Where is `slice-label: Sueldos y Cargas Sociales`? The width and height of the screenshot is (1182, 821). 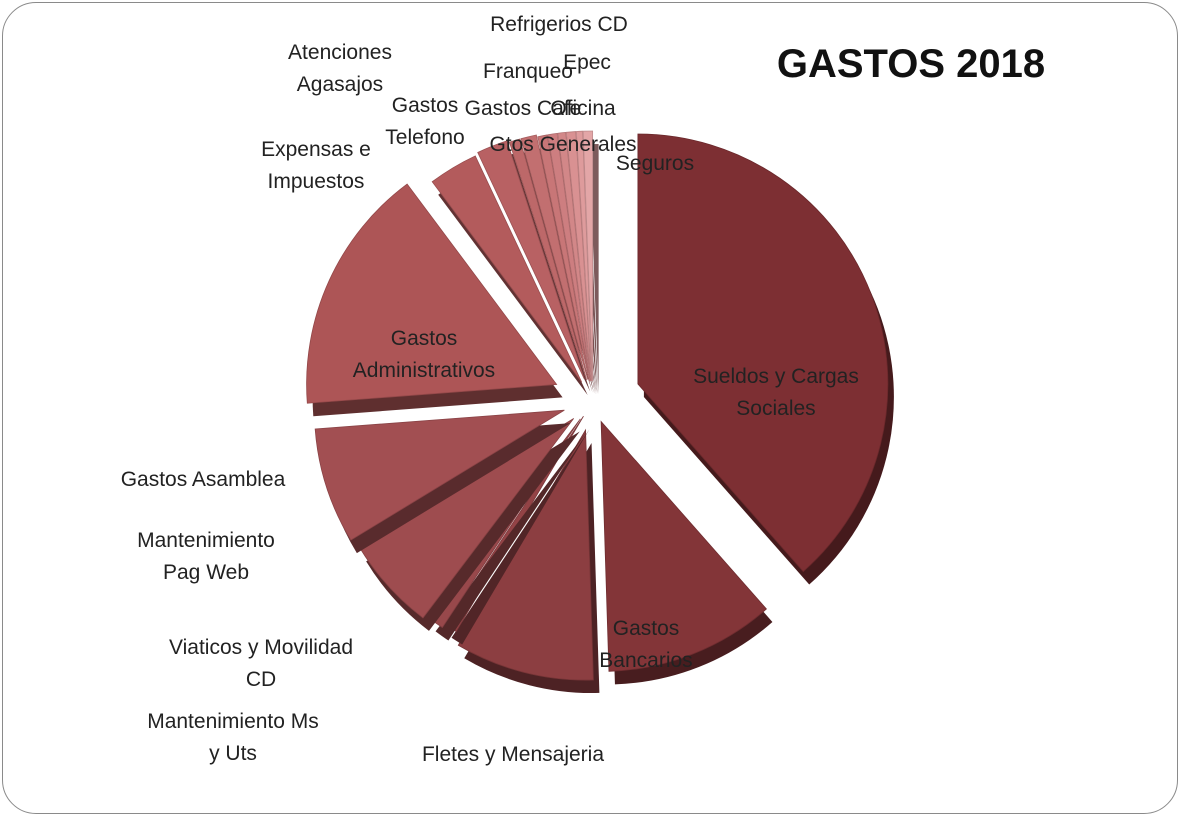 slice-label: Sueldos y Cargas Sociales is located at coordinates (776, 392).